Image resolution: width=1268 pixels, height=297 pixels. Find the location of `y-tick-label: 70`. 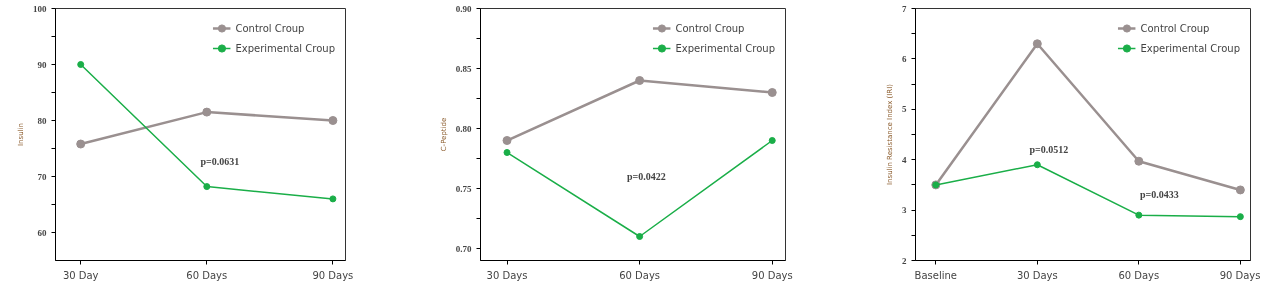

y-tick-label: 70 is located at coordinates (42, 176).